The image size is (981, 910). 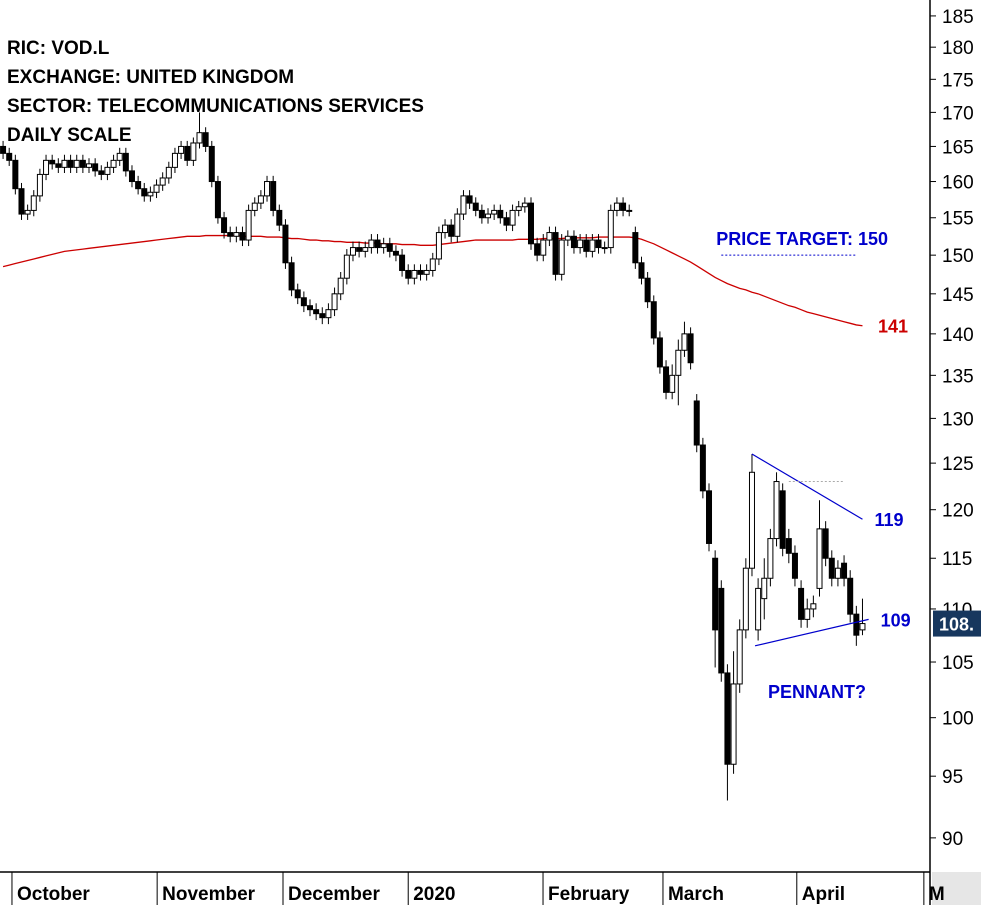 What do you see at coordinates (958, 219) in the screenshot?
I see `y-tick-label: 155` at bounding box center [958, 219].